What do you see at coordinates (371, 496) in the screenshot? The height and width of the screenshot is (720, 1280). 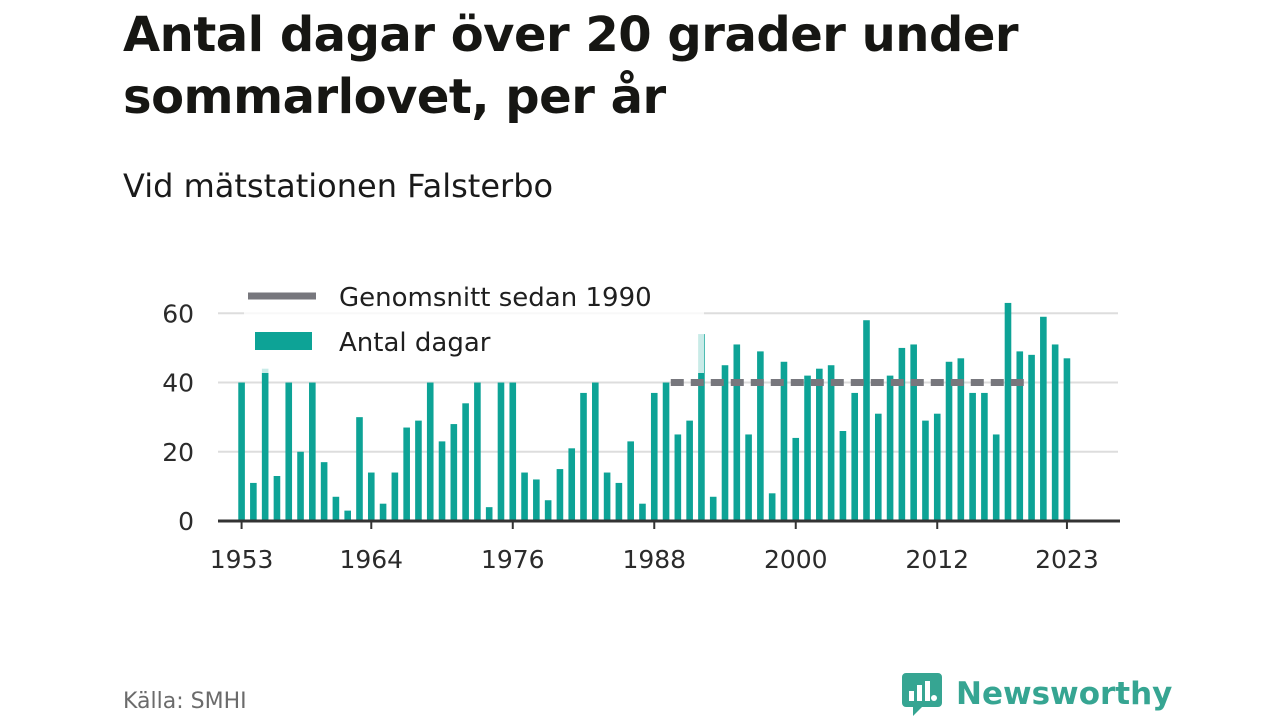 I see `bar-1964` at bounding box center [371, 496].